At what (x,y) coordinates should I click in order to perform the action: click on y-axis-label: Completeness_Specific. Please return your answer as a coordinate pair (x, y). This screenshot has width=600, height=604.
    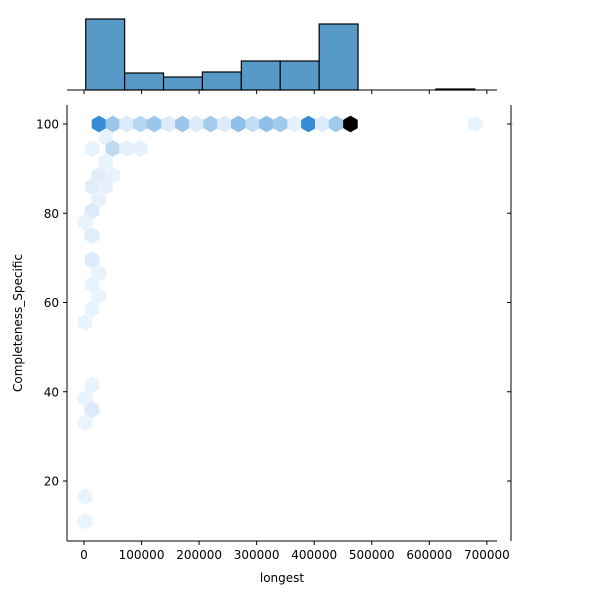
    Looking at the image, I should click on (18, 323).